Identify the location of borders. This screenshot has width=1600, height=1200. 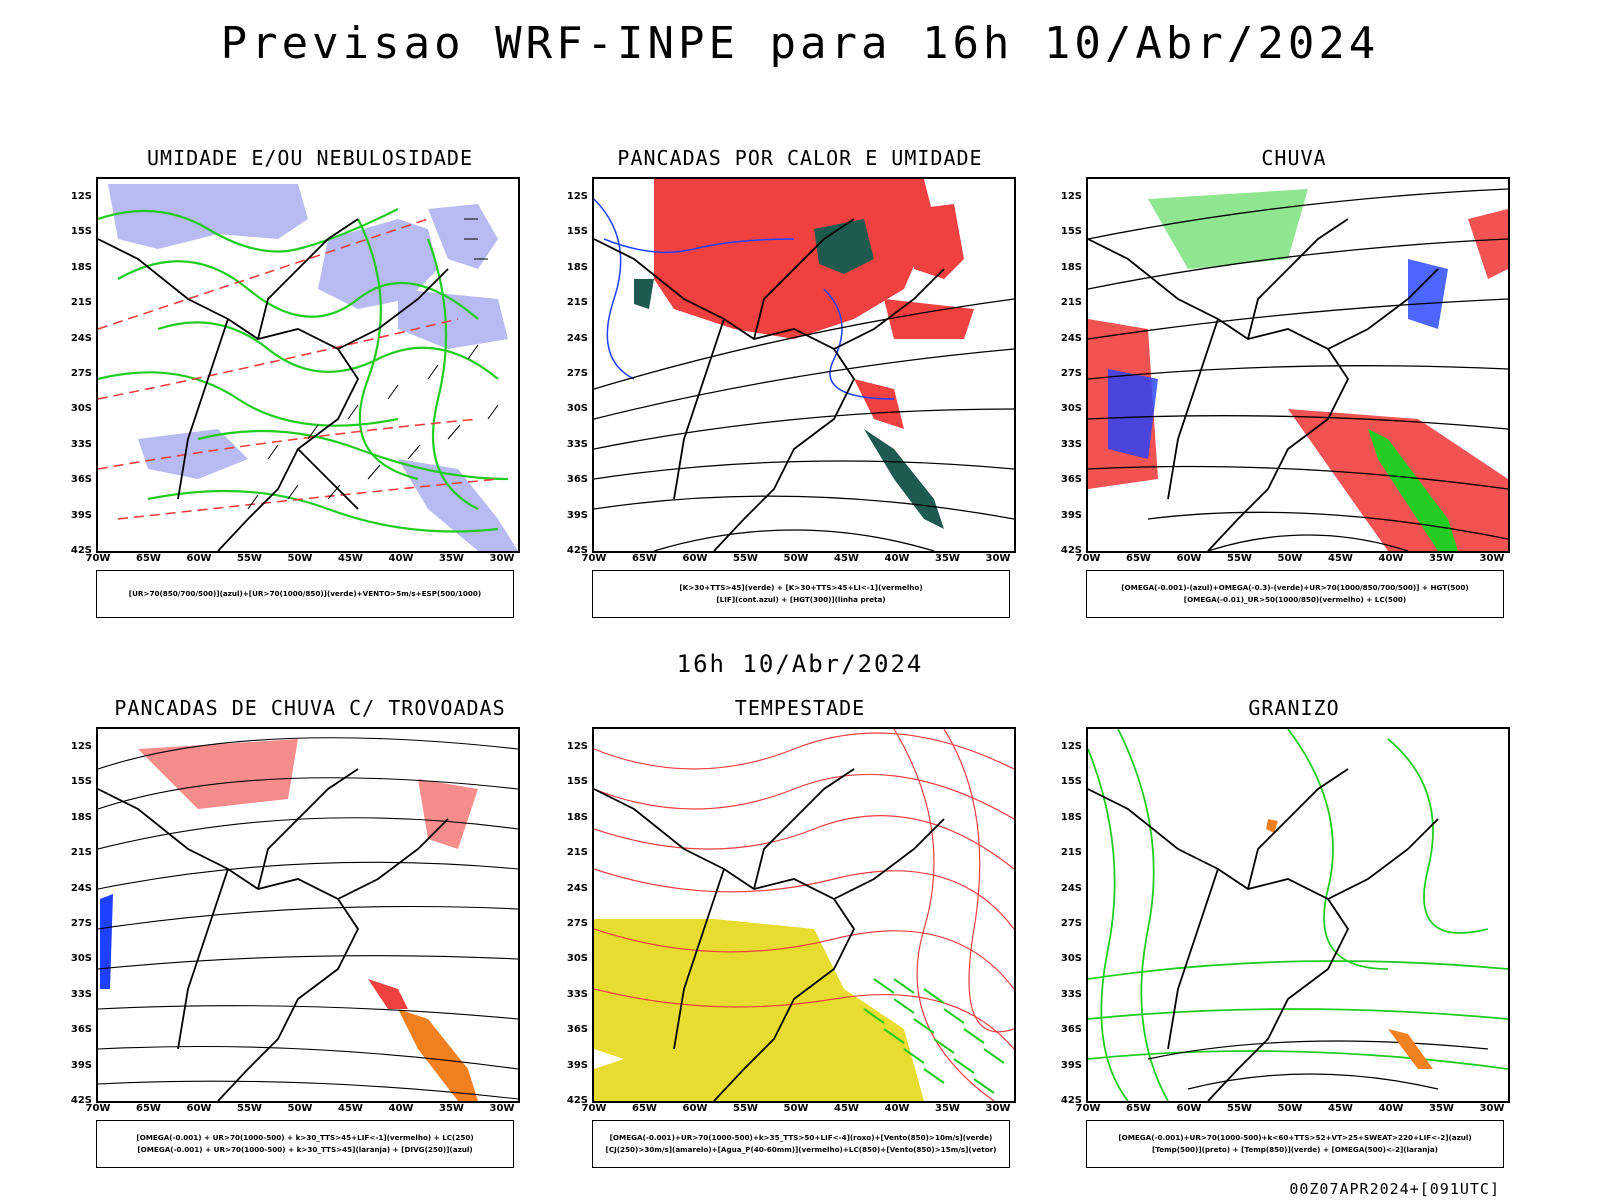
(273, 934).